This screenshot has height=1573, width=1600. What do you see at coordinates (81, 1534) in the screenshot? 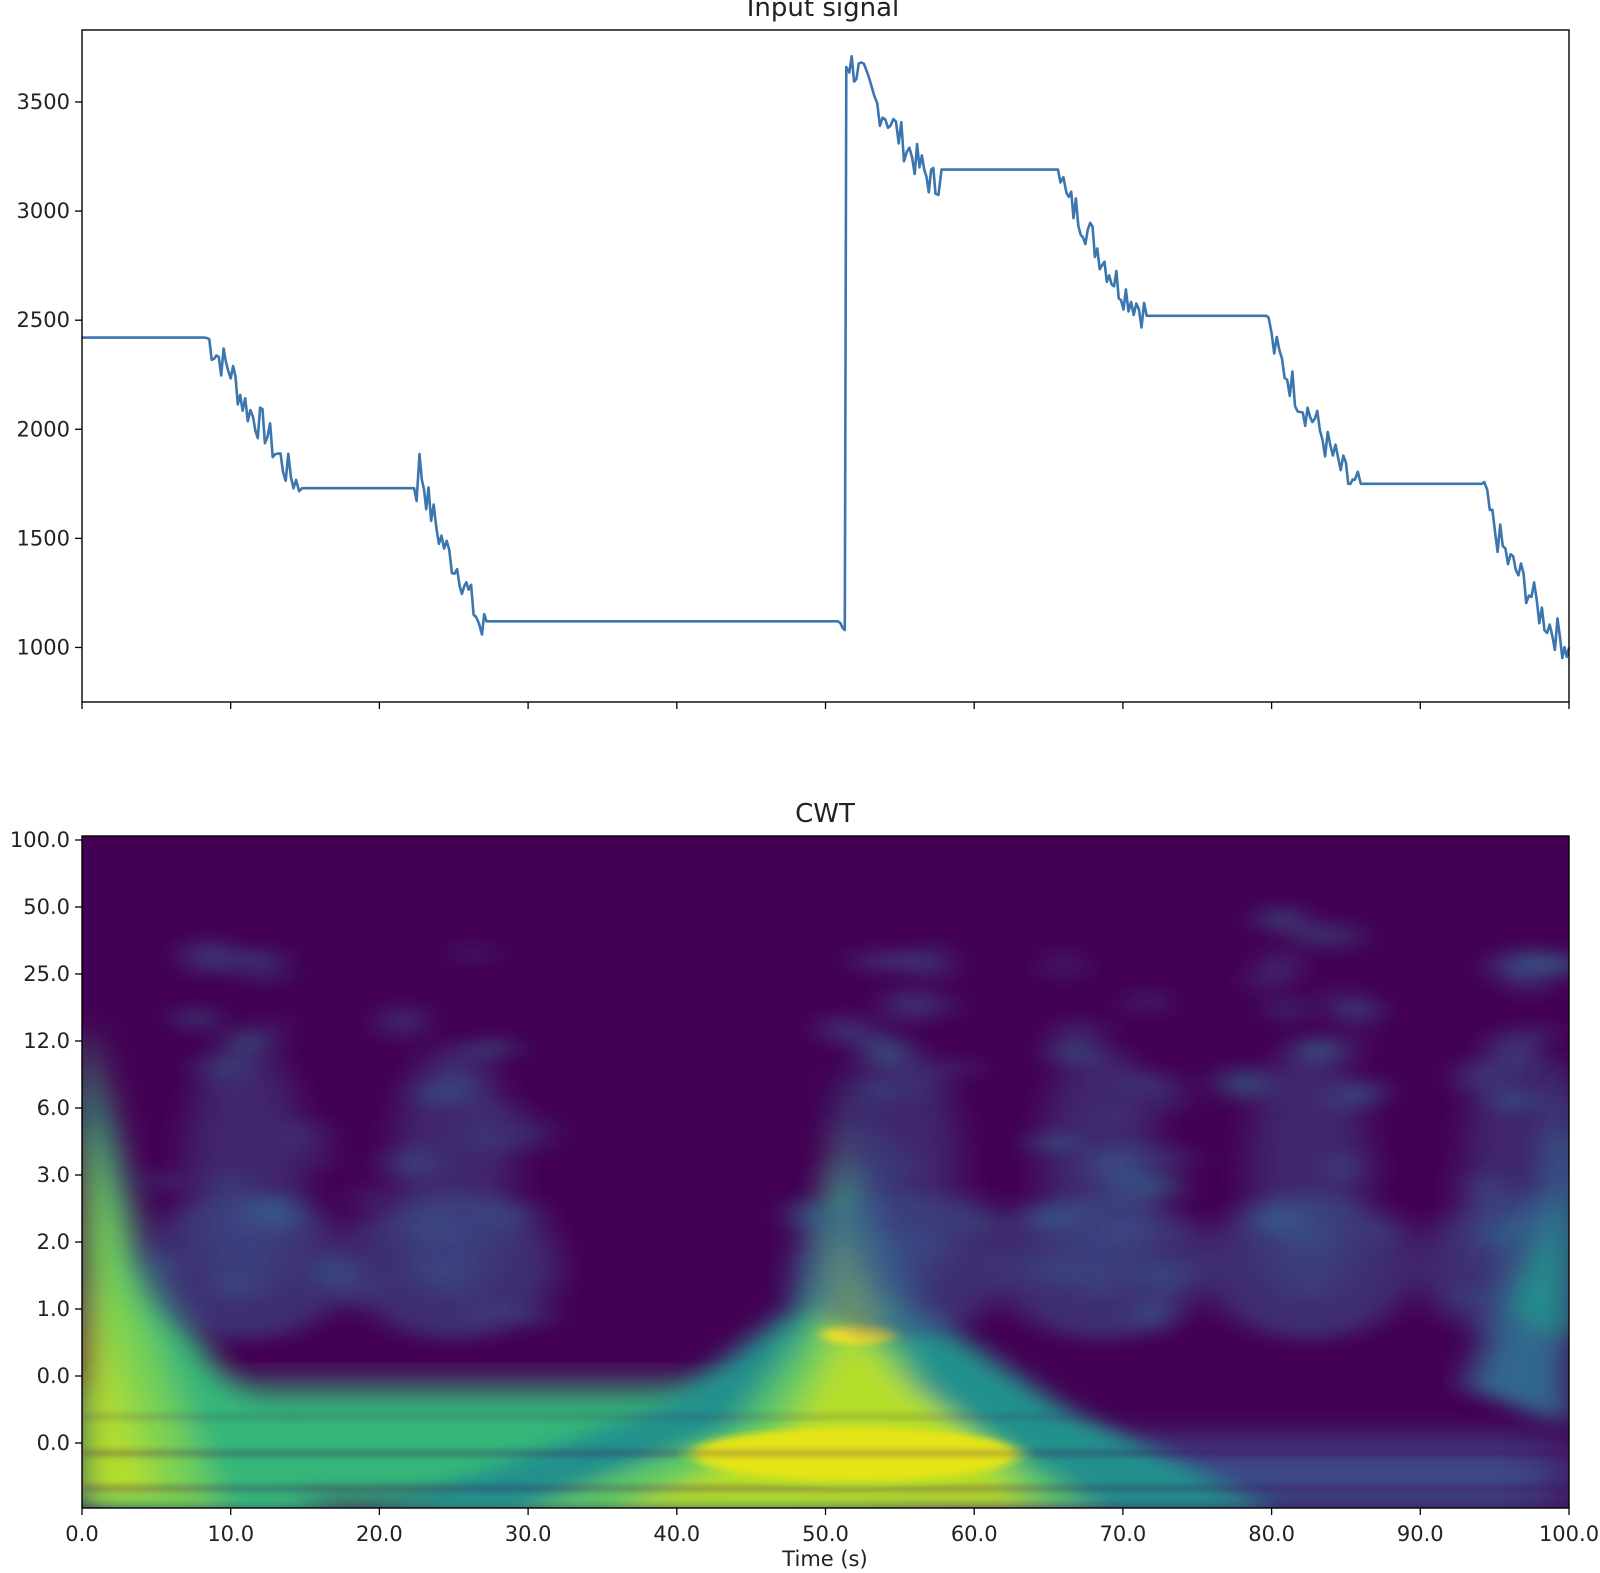
I see `x-tick-label: 0.0` at bounding box center [81, 1534].